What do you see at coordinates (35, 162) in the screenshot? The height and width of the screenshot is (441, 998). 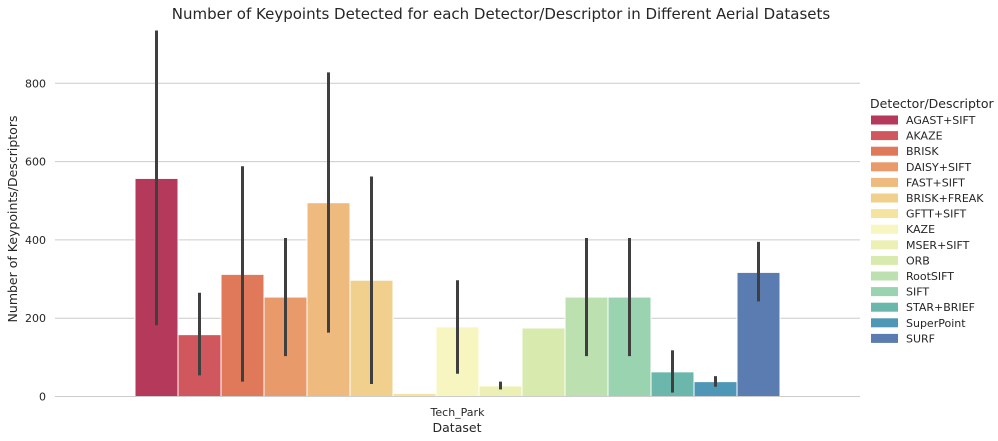 I see `y-tick-label: 600` at bounding box center [35, 162].